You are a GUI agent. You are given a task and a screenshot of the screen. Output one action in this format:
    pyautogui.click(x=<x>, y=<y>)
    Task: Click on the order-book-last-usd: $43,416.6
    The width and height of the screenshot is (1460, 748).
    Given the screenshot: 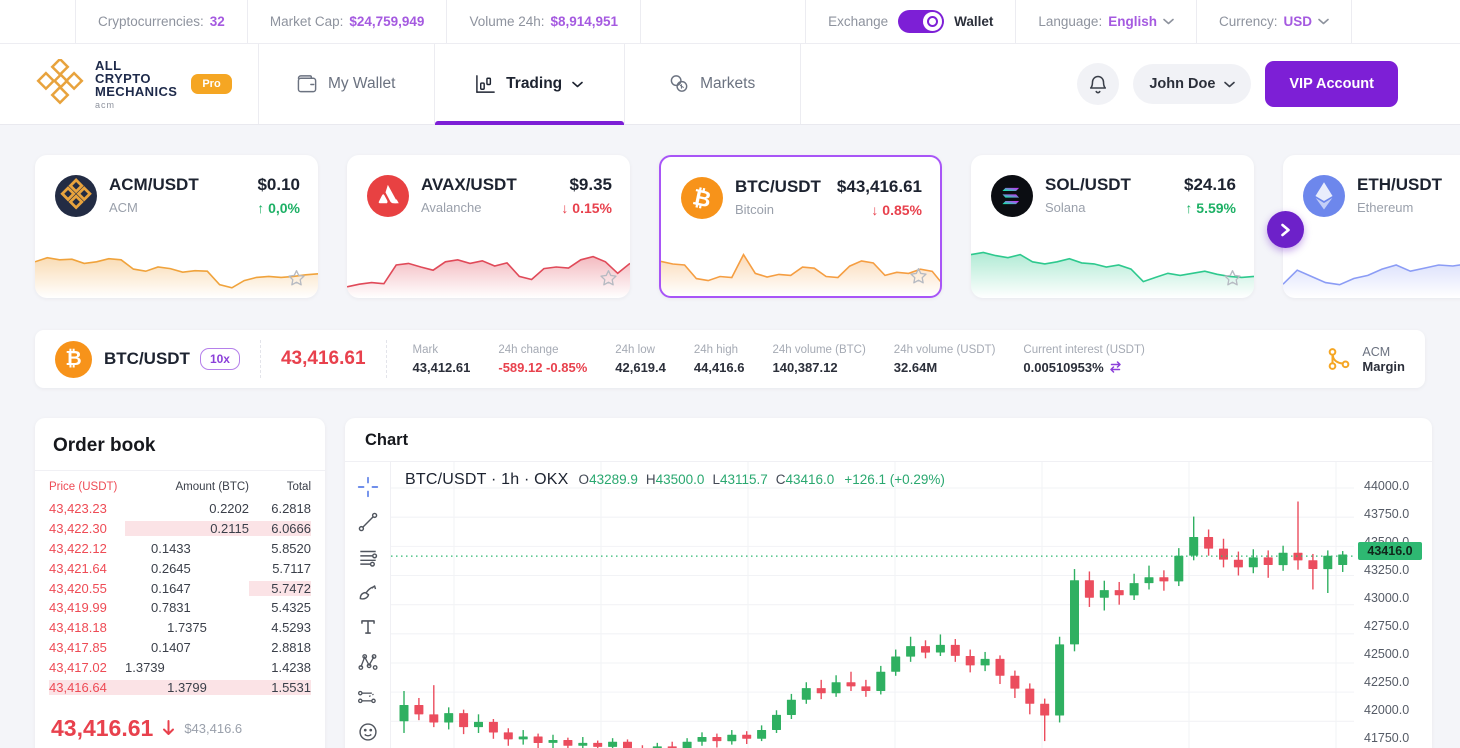 What is the action you would take?
    pyautogui.click(x=213, y=728)
    